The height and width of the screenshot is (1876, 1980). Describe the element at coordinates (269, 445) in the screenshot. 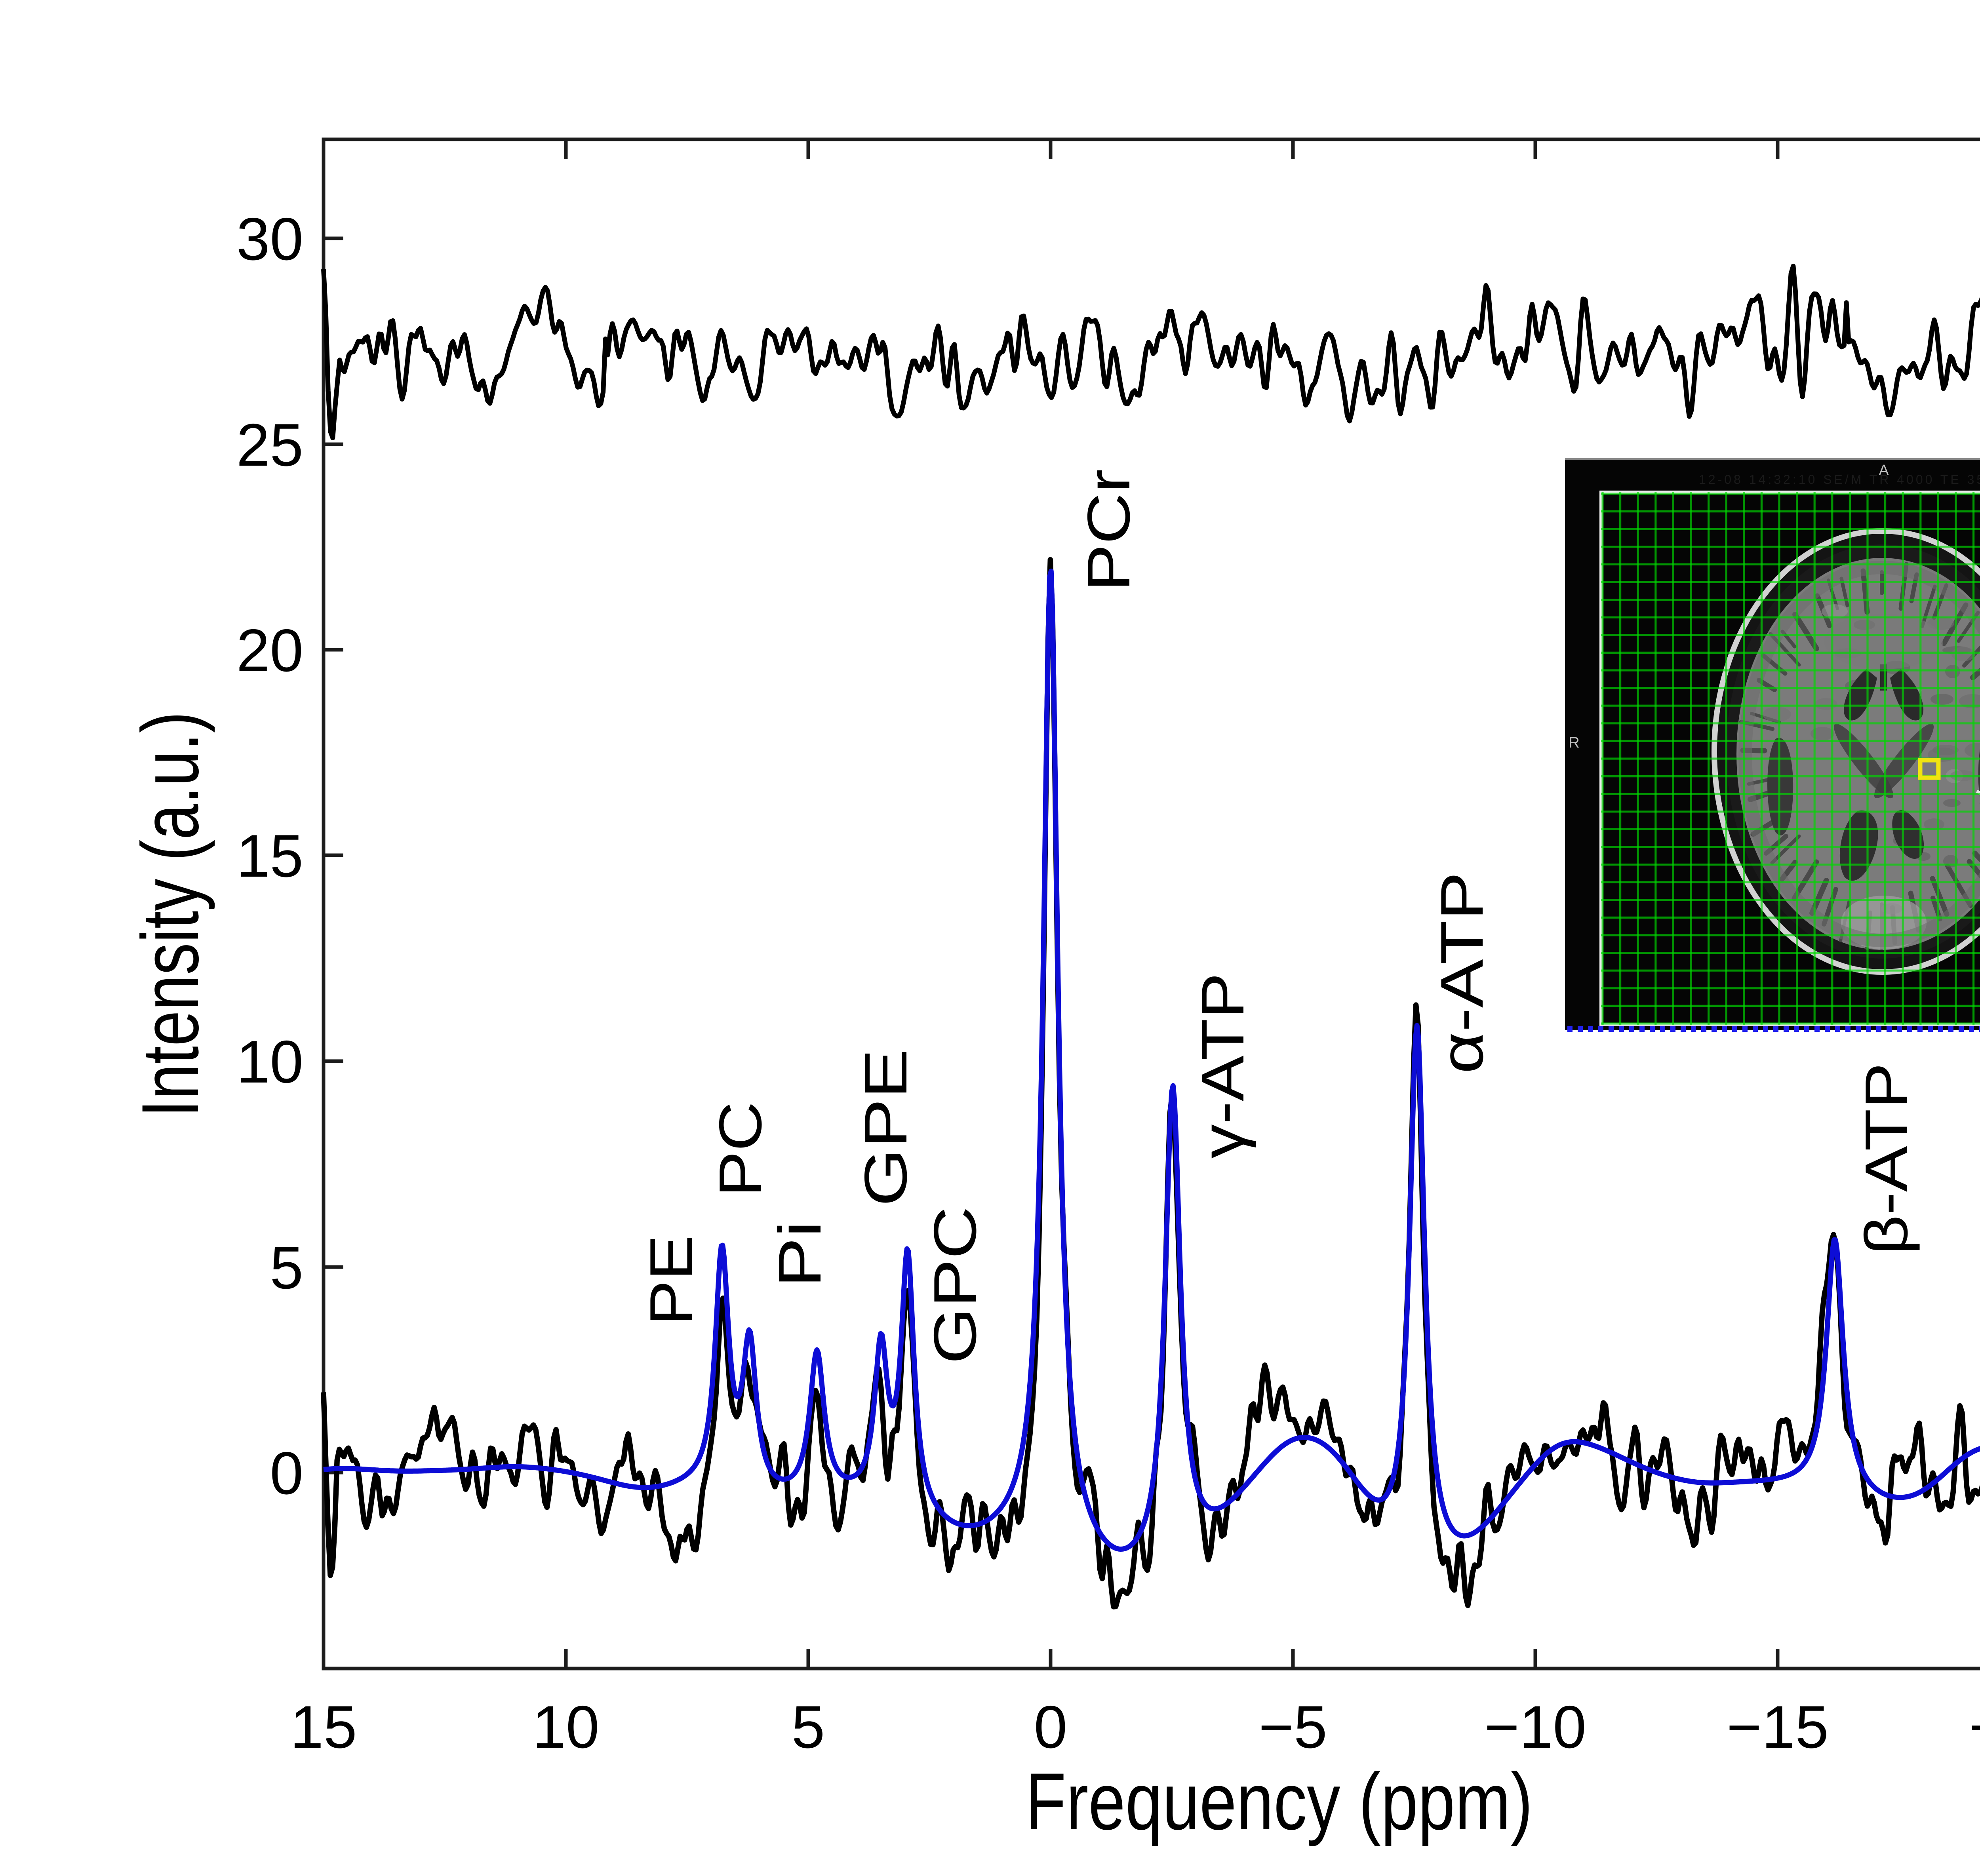

I see `svg-text: 25` at that location.